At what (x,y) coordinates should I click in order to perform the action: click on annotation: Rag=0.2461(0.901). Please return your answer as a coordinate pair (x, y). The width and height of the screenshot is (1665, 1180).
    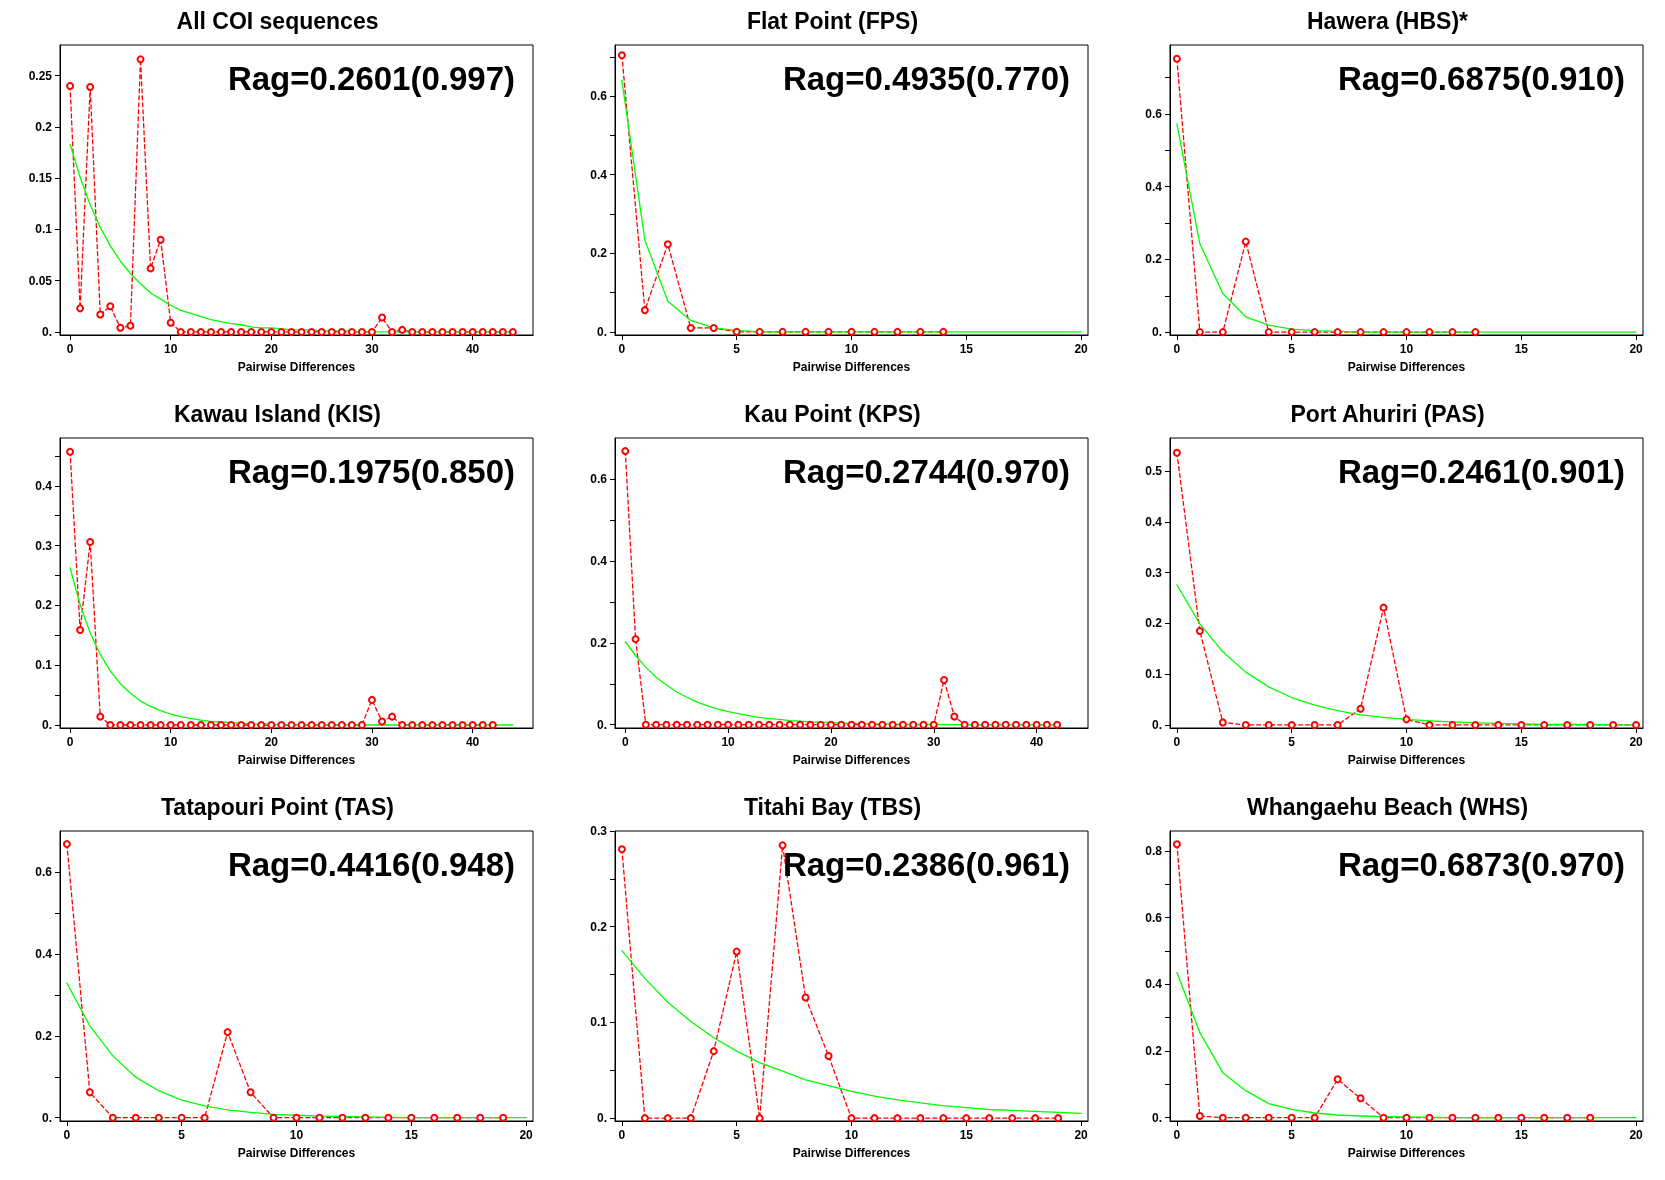
    Looking at the image, I should click on (1481, 471).